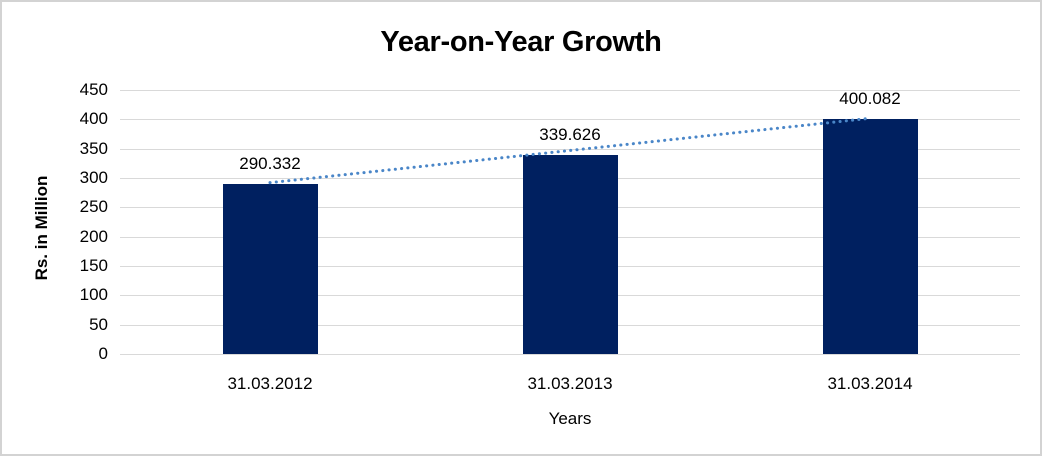 The height and width of the screenshot is (456, 1042). I want to click on y-tick-label-350: 350, so click(93, 148).